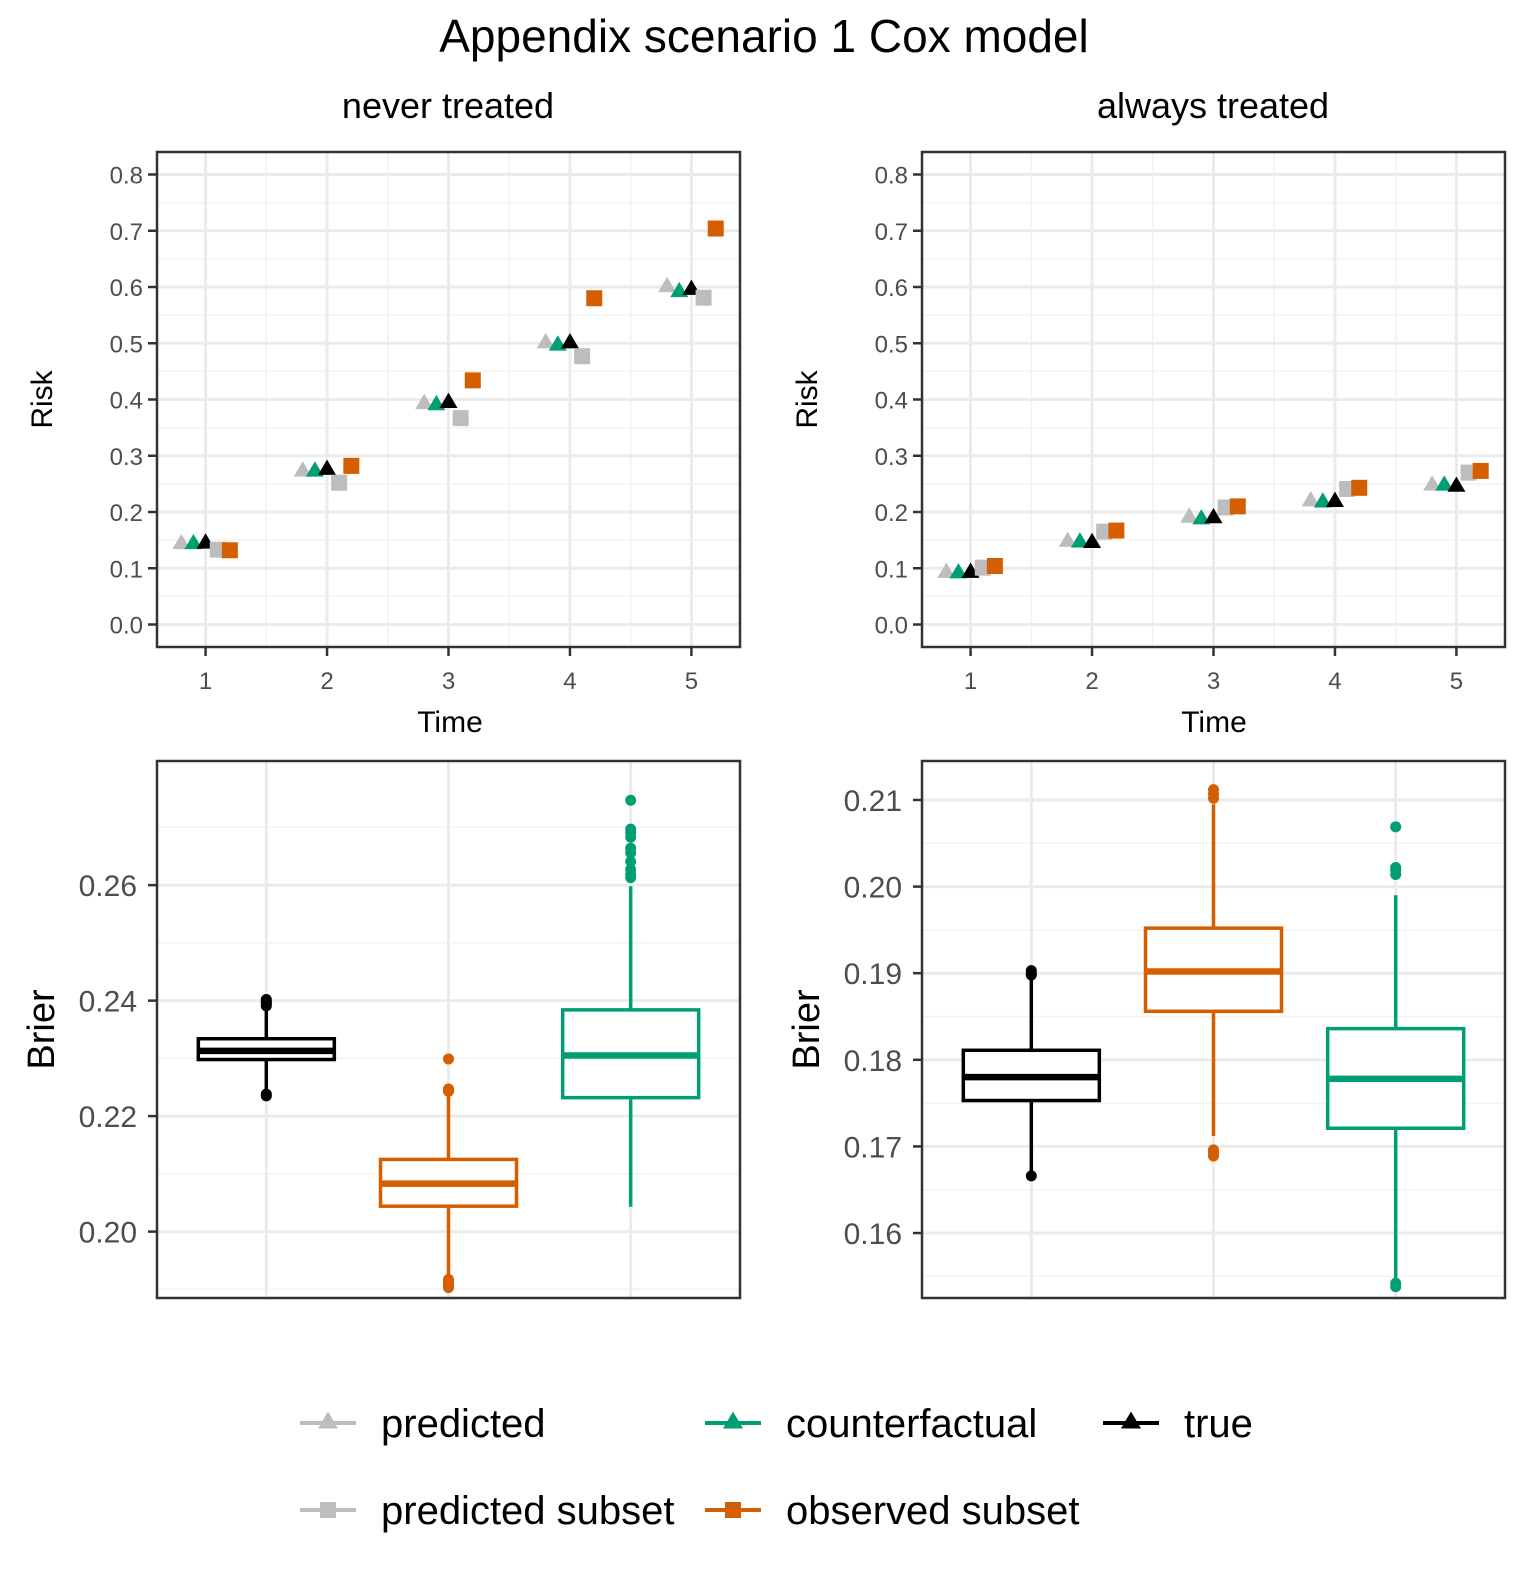 Image resolution: width=1535 pixels, height=1574 pixels. Describe the element at coordinates (108, 1233) in the screenshot. I see `y-tick-label: 0.20` at that location.